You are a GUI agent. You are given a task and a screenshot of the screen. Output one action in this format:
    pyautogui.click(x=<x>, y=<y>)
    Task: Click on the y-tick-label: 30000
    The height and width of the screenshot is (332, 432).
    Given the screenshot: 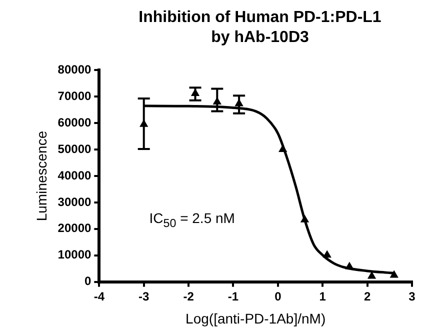 What is the action you would take?
    pyautogui.click(x=75, y=201)
    